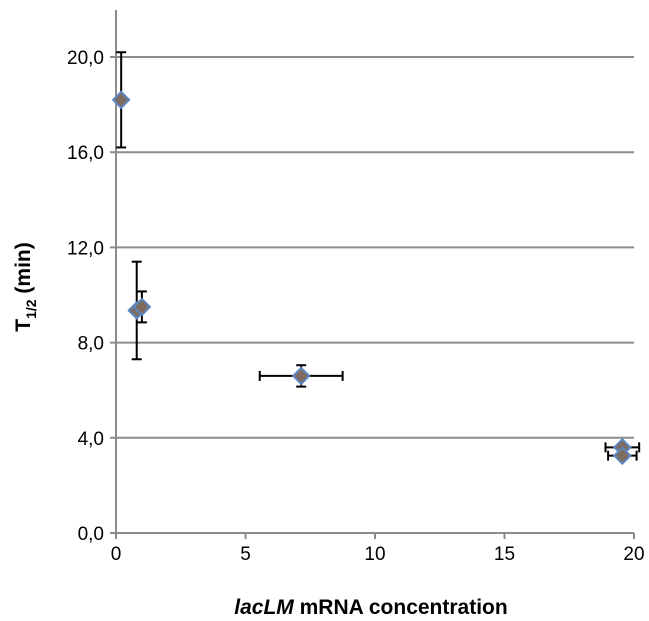 The width and height of the screenshot is (649, 621). What do you see at coordinates (23, 270) in the screenshot?
I see `y-axis-title-rest: (min)` at bounding box center [23, 270].